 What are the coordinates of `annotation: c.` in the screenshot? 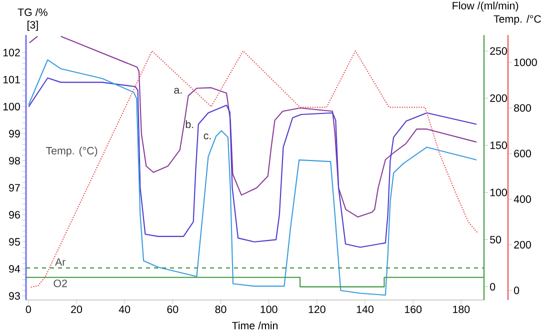 It's located at (207, 136).